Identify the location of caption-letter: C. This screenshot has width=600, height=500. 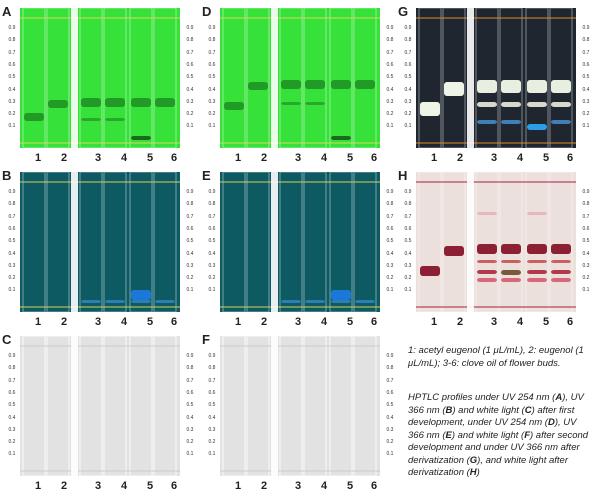
(528, 410).